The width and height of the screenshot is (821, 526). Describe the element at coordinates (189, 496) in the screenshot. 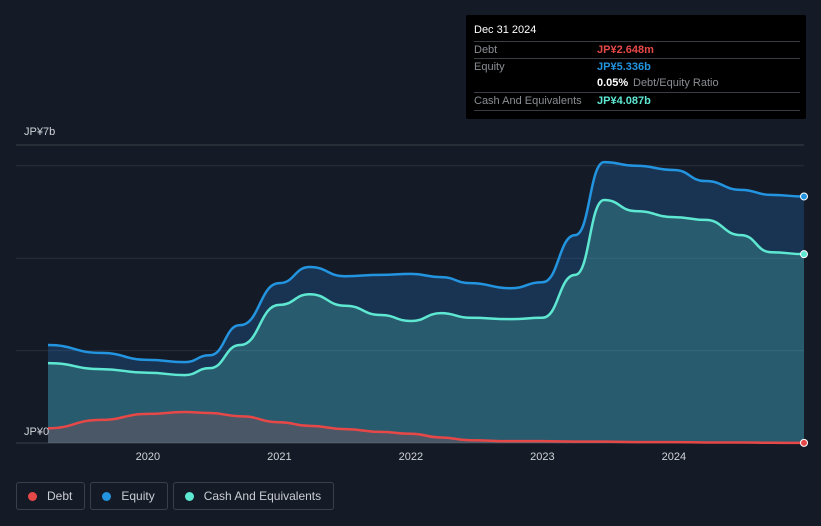

I see `cash-dot-icon` at that location.